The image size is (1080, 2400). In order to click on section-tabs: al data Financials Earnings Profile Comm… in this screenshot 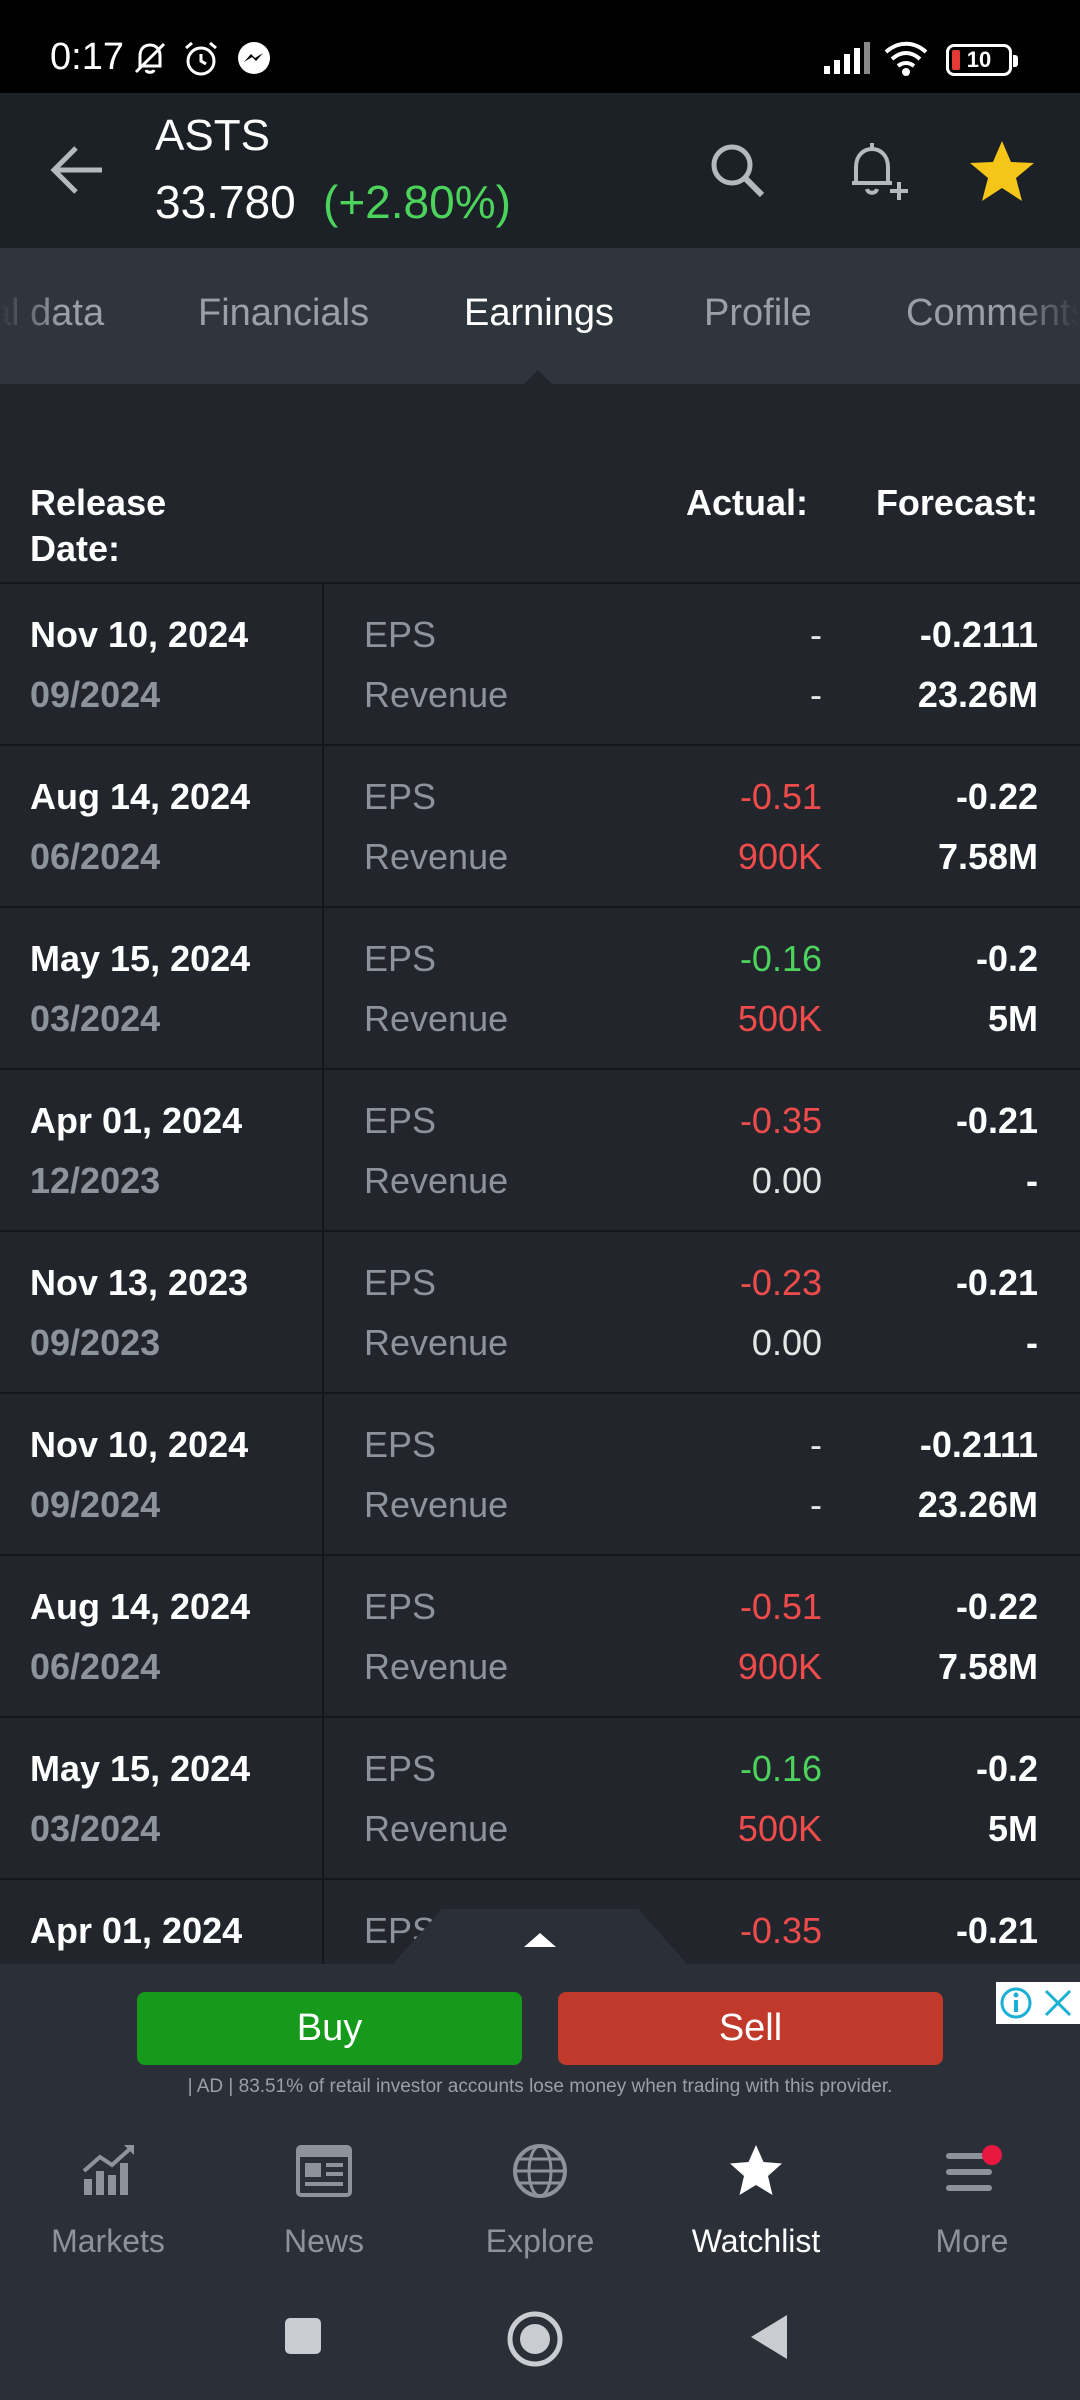, I will do `click(540, 316)`.